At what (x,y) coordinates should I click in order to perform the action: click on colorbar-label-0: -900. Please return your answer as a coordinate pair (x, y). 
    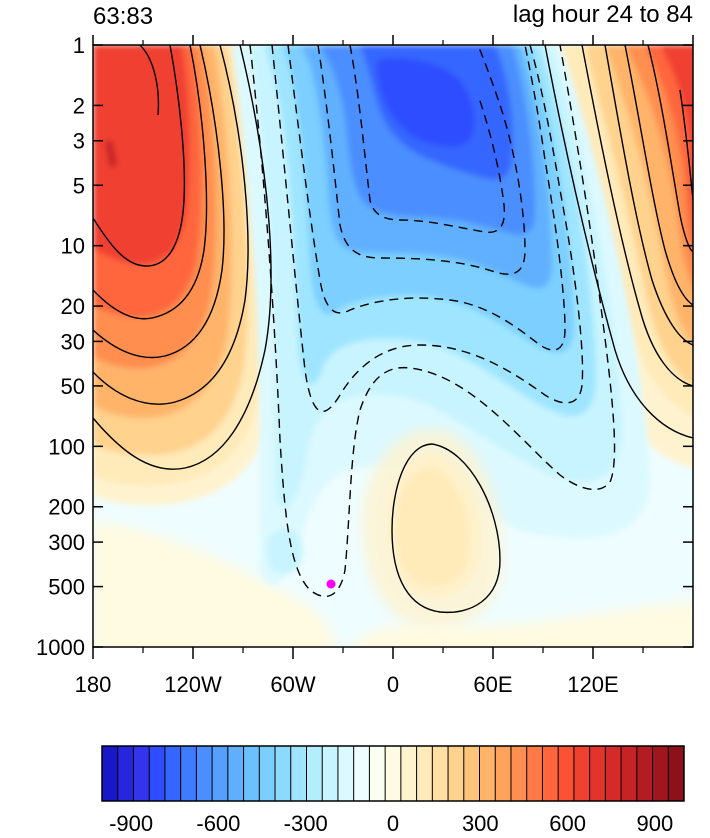
    Looking at the image, I should click on (131, 823).